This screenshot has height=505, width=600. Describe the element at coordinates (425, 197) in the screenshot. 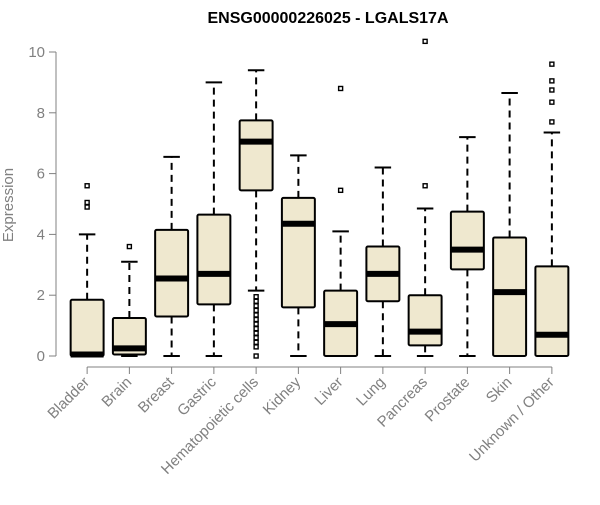

I see `box-pancreas` at that location.